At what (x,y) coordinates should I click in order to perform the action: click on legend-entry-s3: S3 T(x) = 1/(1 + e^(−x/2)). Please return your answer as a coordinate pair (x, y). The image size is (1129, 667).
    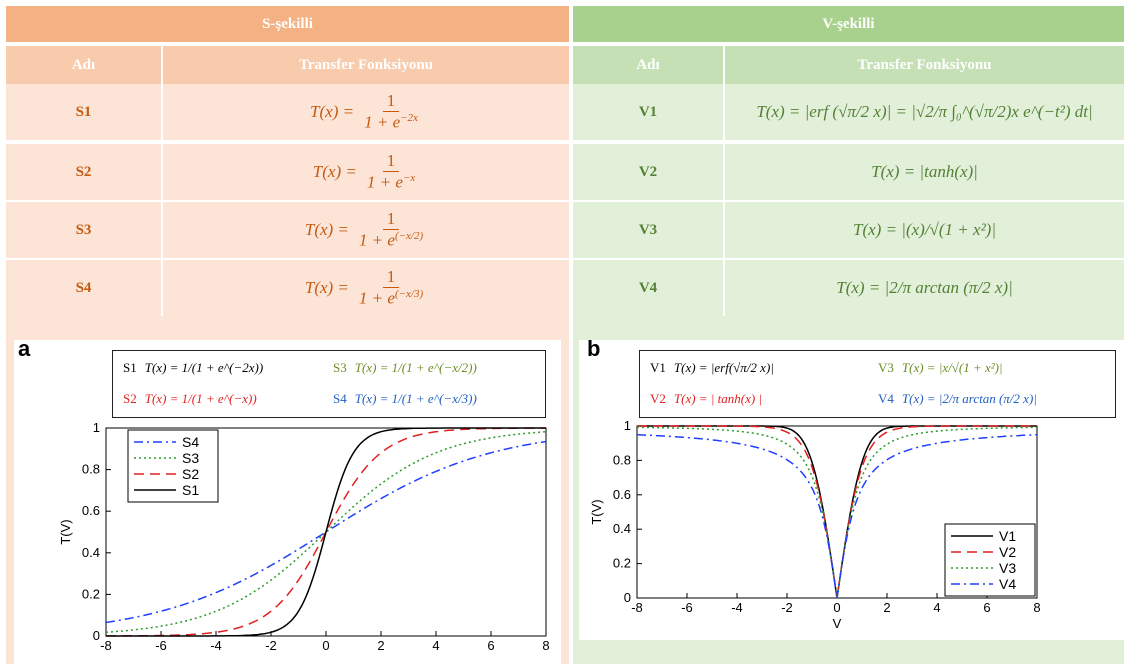
    Looking at the image, I should click on (405, 367).